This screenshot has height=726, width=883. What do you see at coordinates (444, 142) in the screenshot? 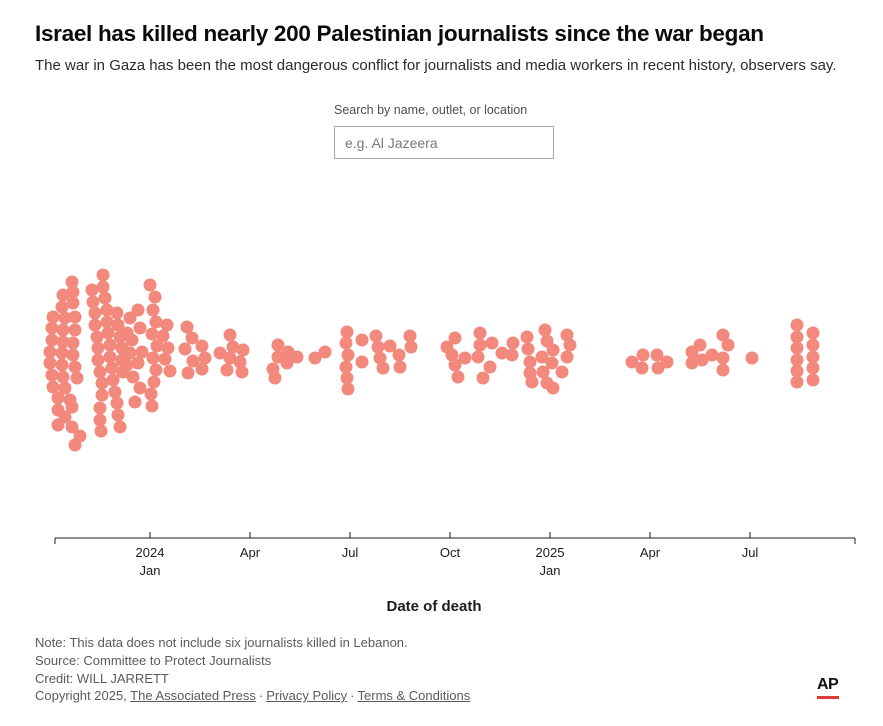
I see `search-input` at bounding box center [444, 142].